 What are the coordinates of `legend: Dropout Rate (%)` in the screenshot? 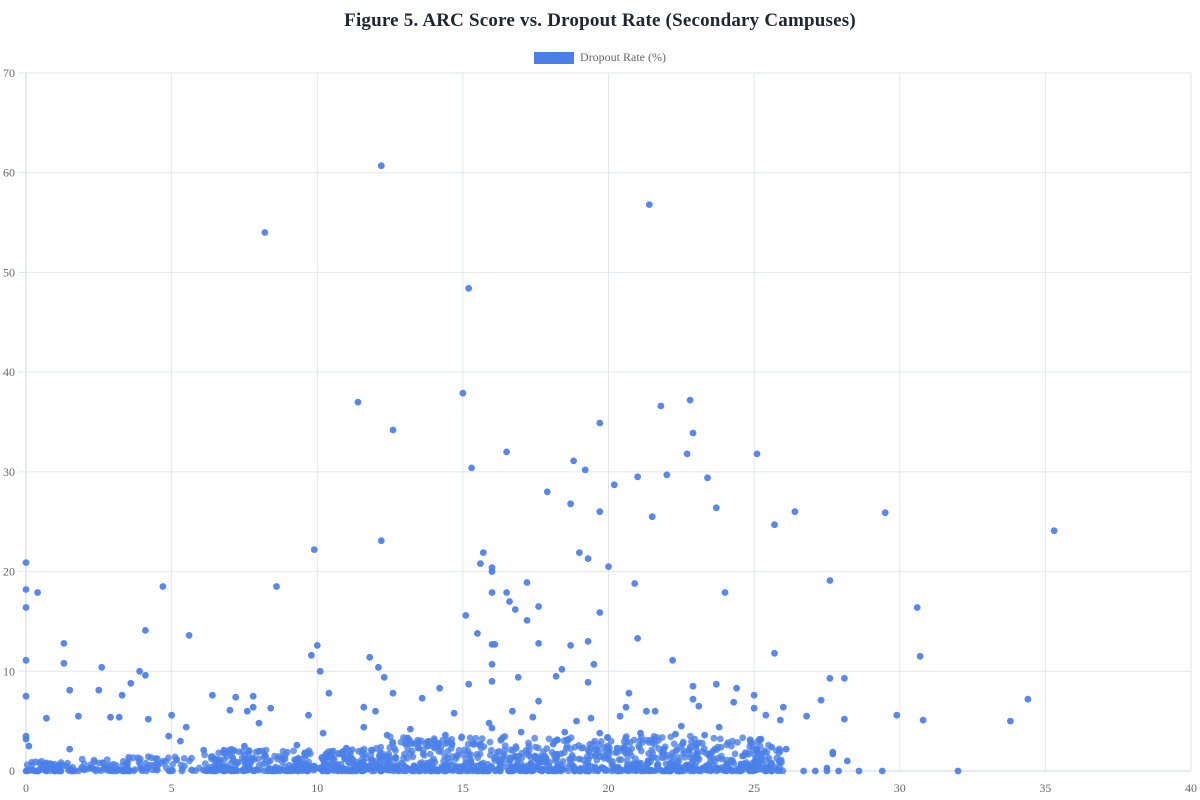 It's located at (600, 57).